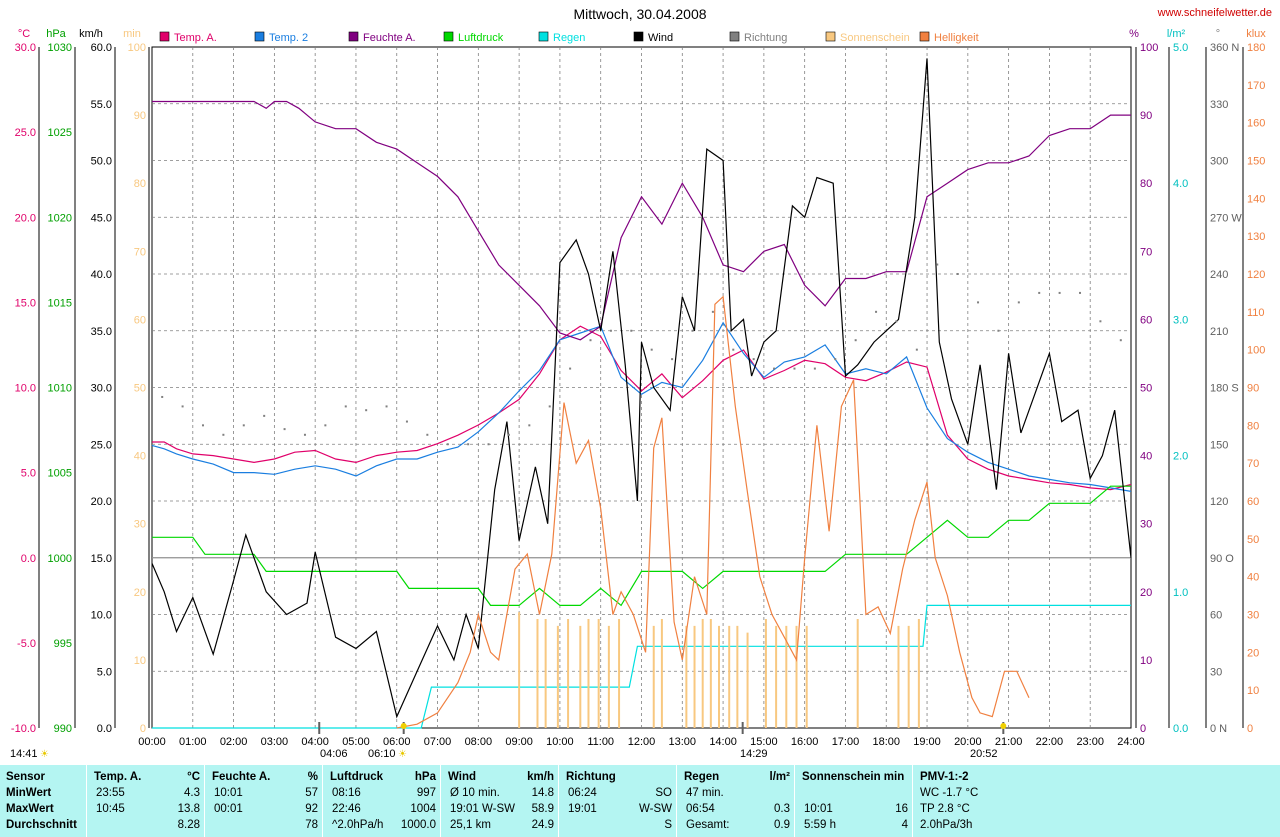 This screenshot has width=1280, height=837. What do you see at coordinates (140, 661) in the screenshot?
I see `sunshine-tick-label: 10` at bounding box center [140, 661].